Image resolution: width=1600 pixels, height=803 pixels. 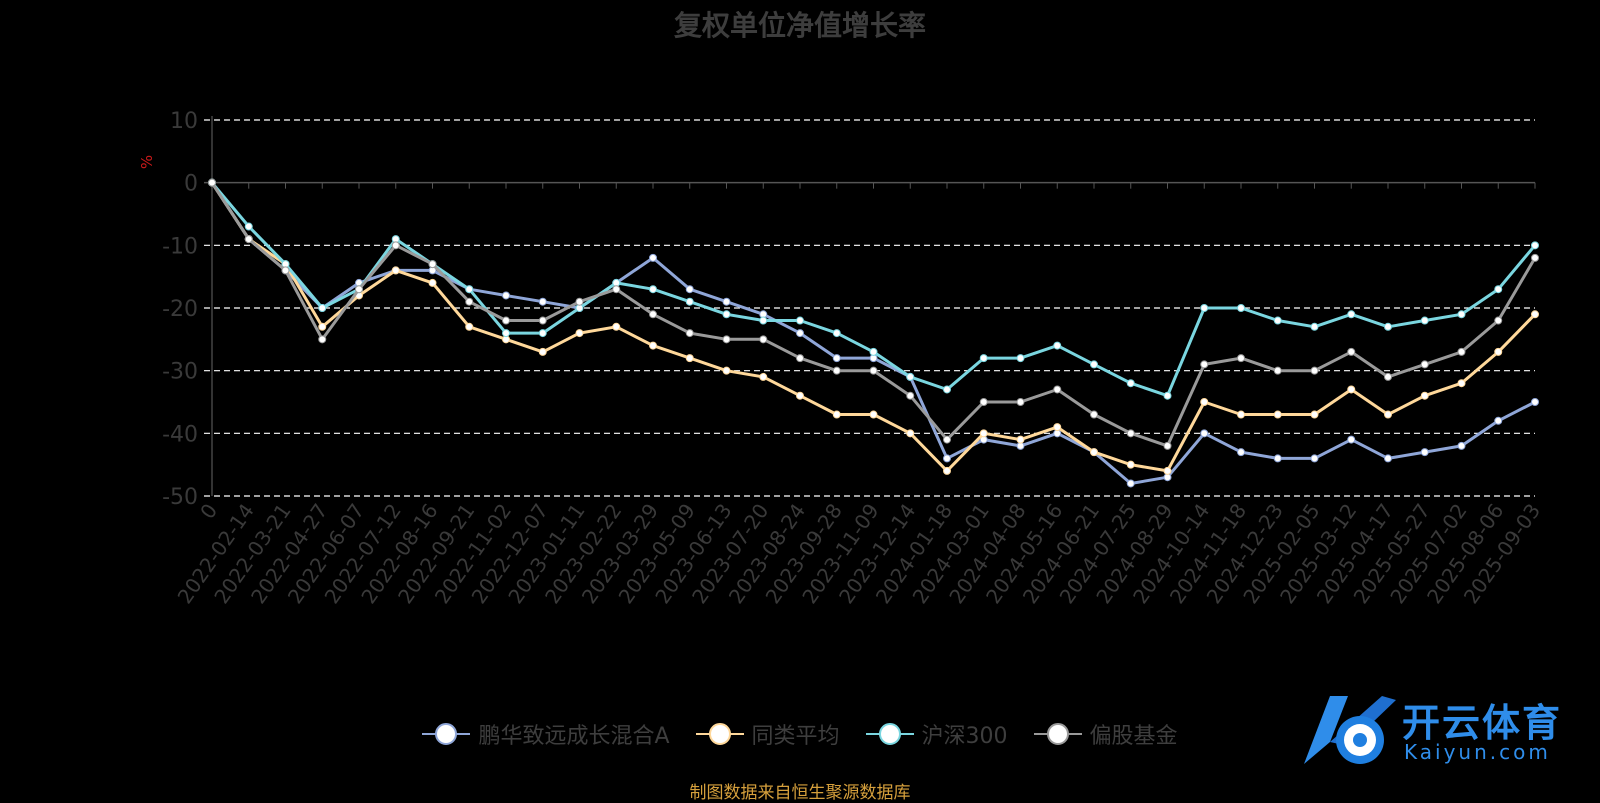 What do you see at coordinates (799, 25) in the screenshot?
I see `chart-title: 复权单位净值增长率` at bounding box center [799, 25].